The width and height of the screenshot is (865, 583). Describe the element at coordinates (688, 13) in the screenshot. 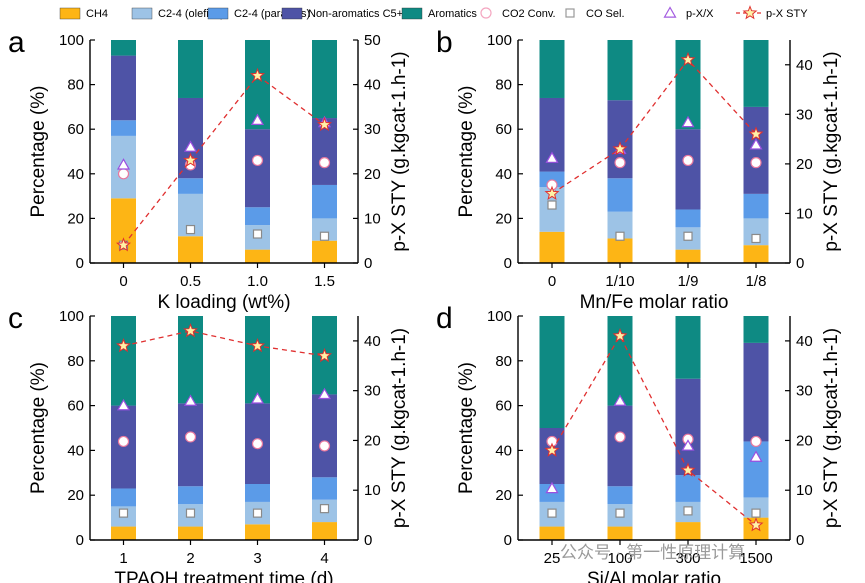

I see `legend-entry-pxx: p-X/X` at that location.